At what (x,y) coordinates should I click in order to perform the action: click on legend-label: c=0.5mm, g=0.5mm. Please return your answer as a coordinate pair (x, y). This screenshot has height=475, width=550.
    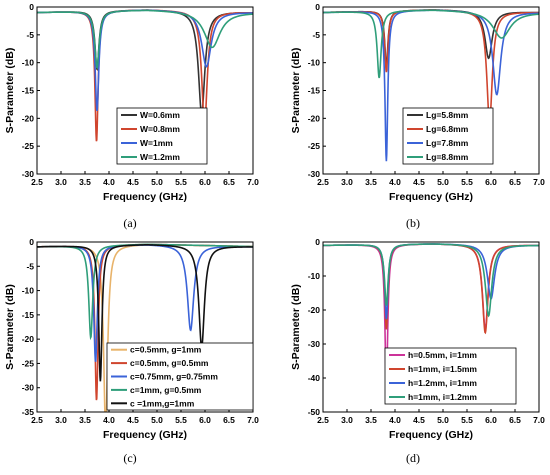
    Looking at the image, I should click on (169, 363).